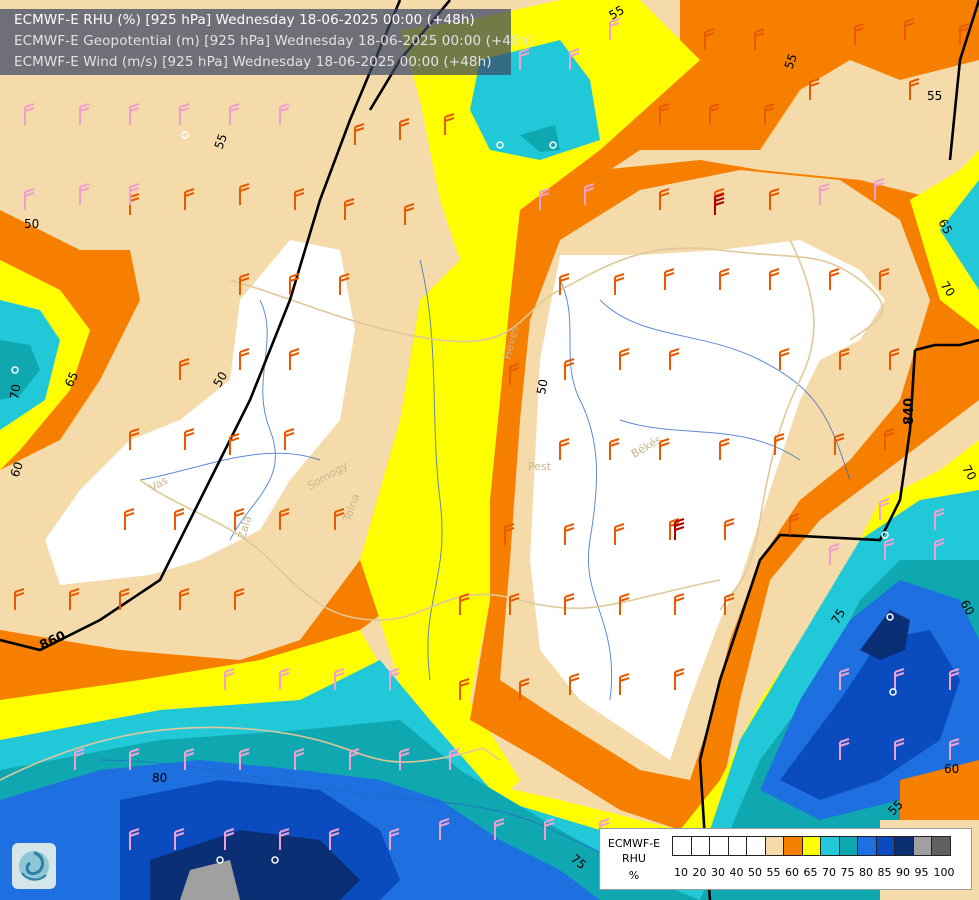 This screenshot has height=900, width=979. Describe the element at coordinates (944, 872) in the screenshot. I see `legend-tick-label: 100` at that location.